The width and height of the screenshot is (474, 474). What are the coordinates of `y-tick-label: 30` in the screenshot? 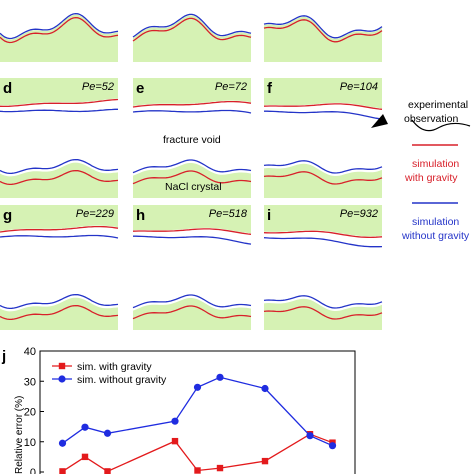 It's located at (30, 382).